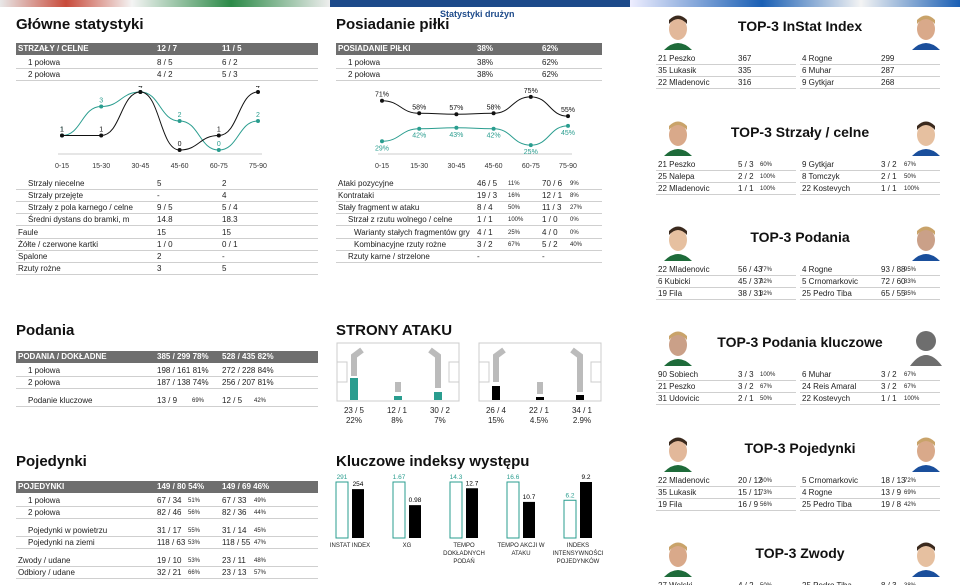 The height and width of the screenshot is (585, 960). What do you see at coordinates (475, 135) in the screenshot?
I see `series-line` at bounding box center [475, 135].